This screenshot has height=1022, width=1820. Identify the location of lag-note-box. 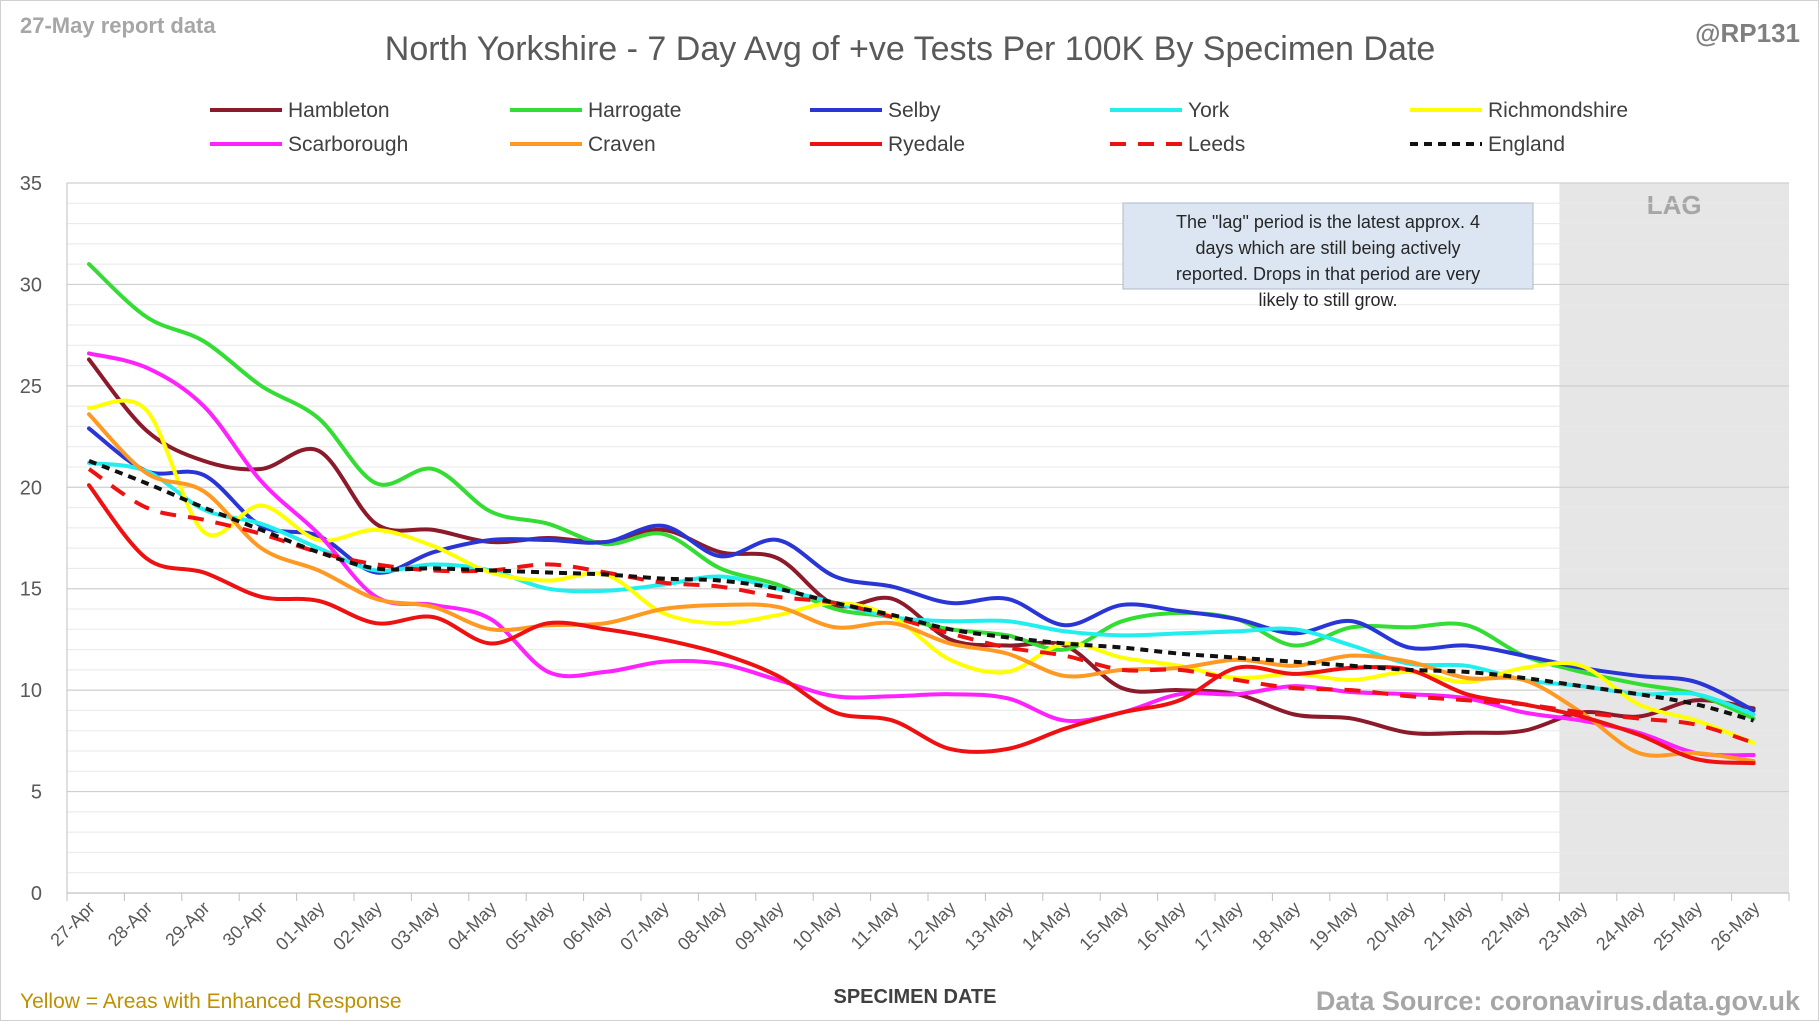
(1328, 246).